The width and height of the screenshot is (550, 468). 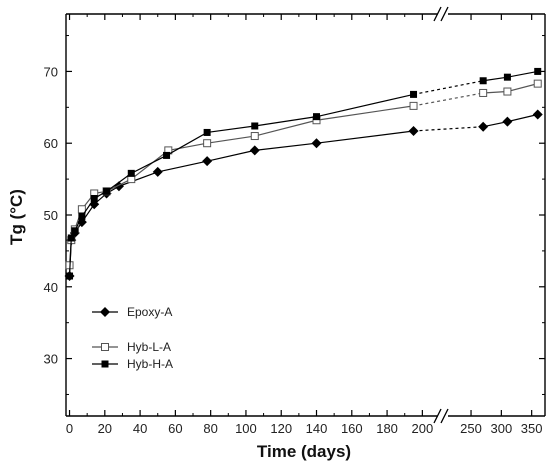 I want to click on legend-entry: Epoxy-A, so click(x=132, y=312).